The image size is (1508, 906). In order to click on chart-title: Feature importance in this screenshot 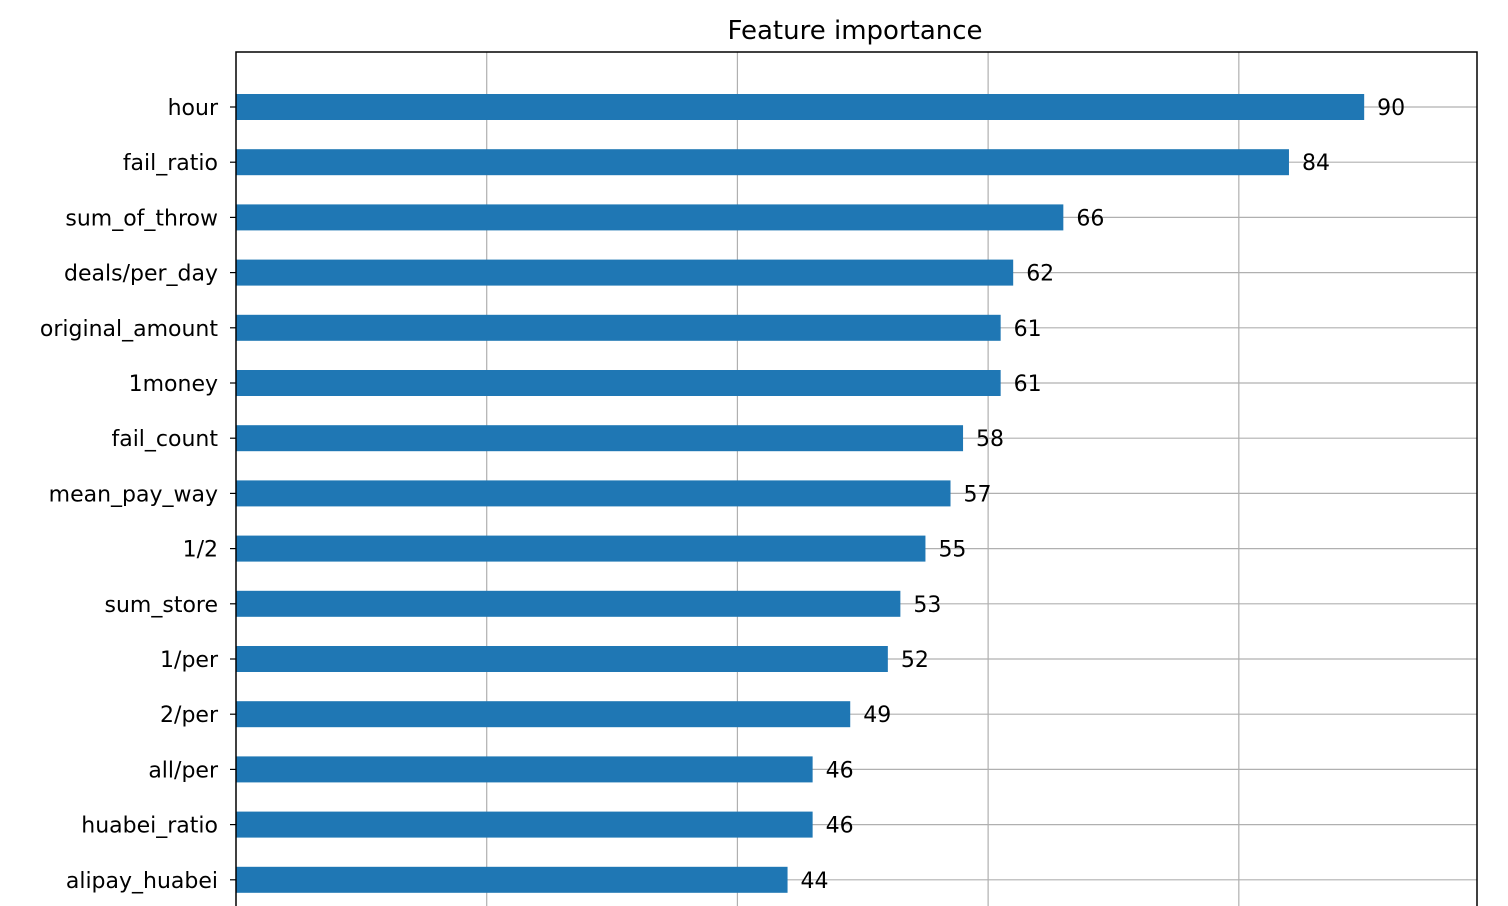, I will do `click(854, 31)`.